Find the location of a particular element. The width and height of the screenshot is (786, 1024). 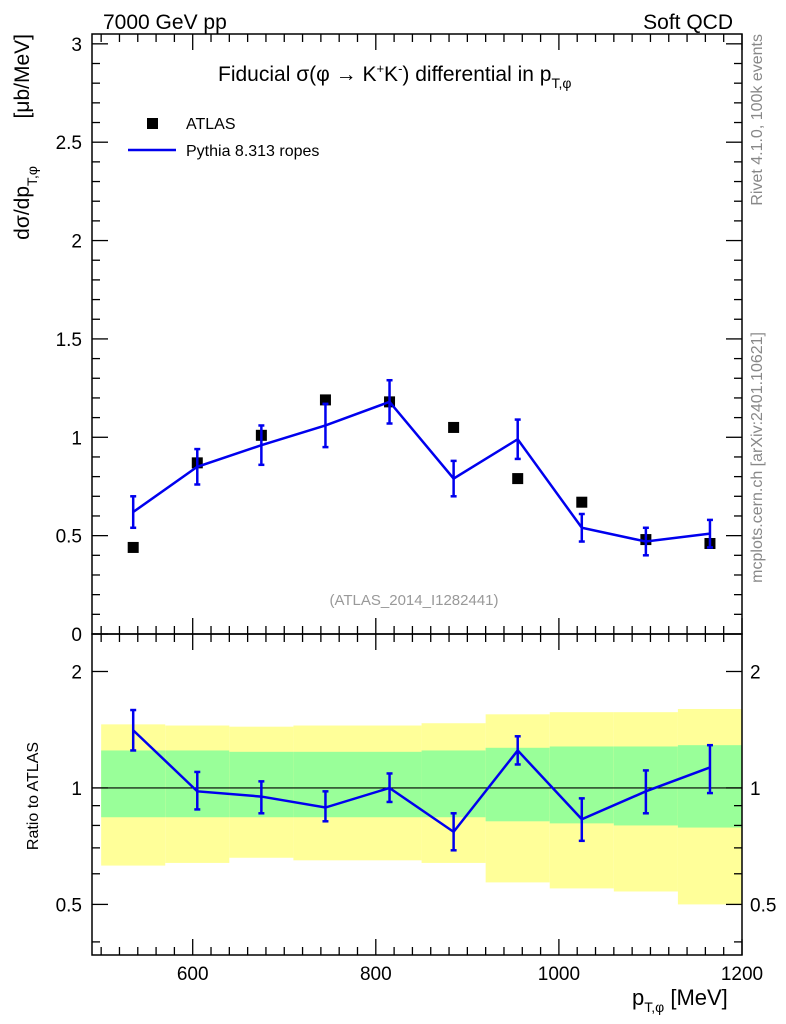

x-tick-label: 1200 is located at coordinates (742, 974).